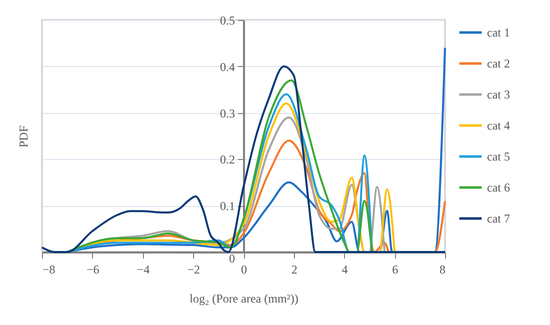 This screenshot has height=325, width=550. I want to click on x-tick-label: −8, so click(49, 269).